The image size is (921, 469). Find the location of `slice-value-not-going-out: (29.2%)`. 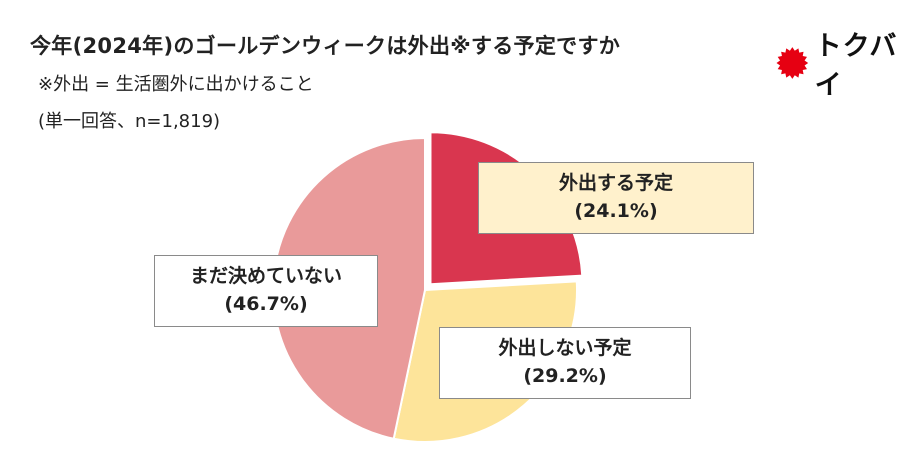

slice-value-not-going-out: (29.2%) is located at coordinates (565, 376).